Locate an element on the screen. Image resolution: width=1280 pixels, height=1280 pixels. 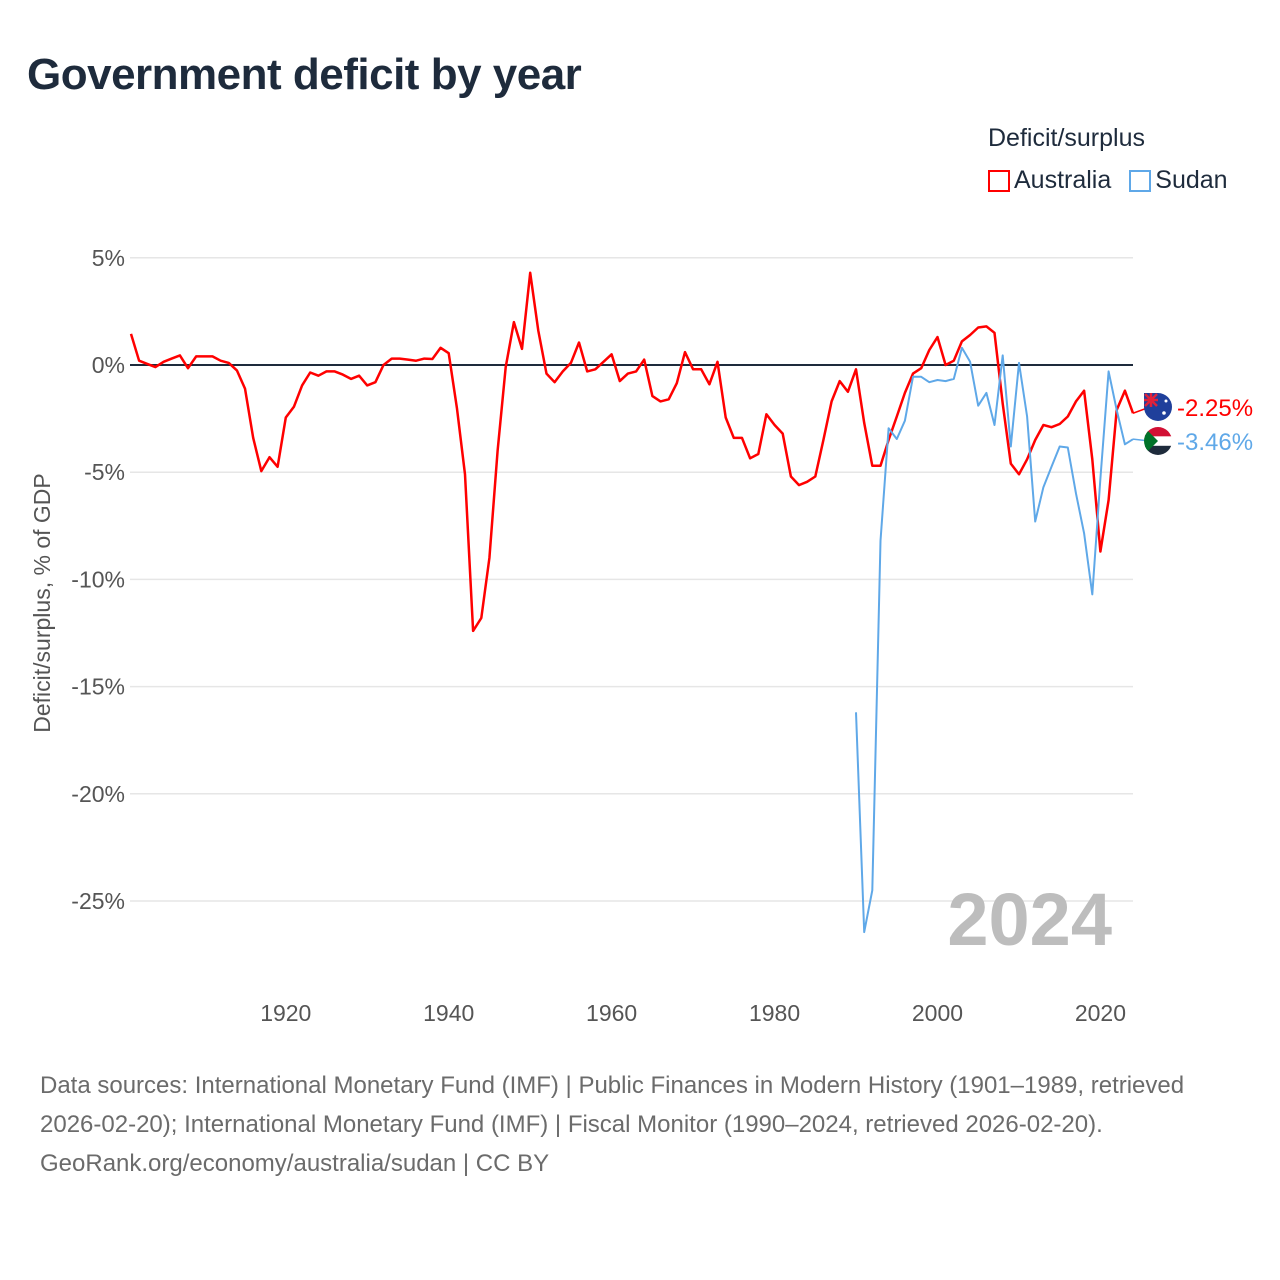
sudan-flag-red is located at coordinates (1158, 432).